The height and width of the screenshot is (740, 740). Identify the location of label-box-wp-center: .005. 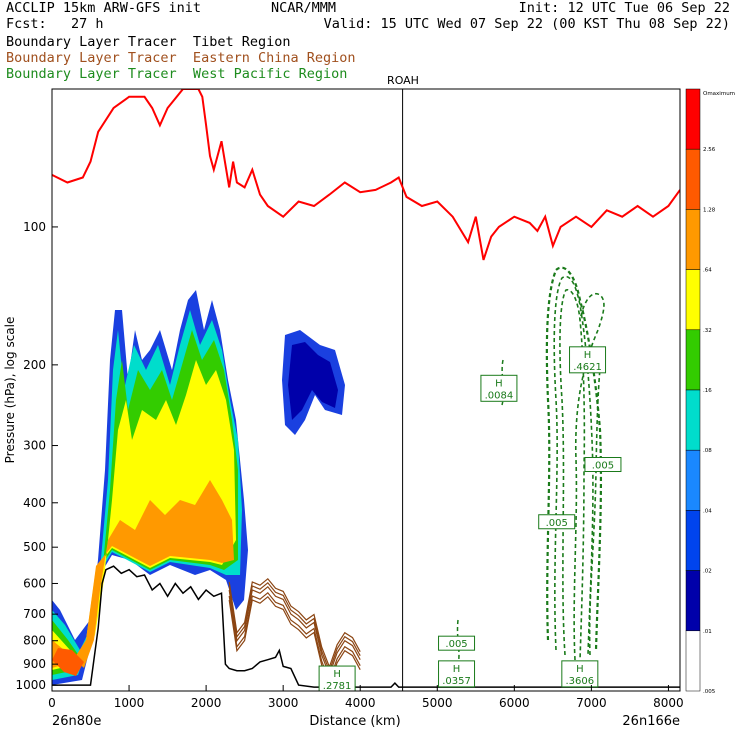
(557, 522).